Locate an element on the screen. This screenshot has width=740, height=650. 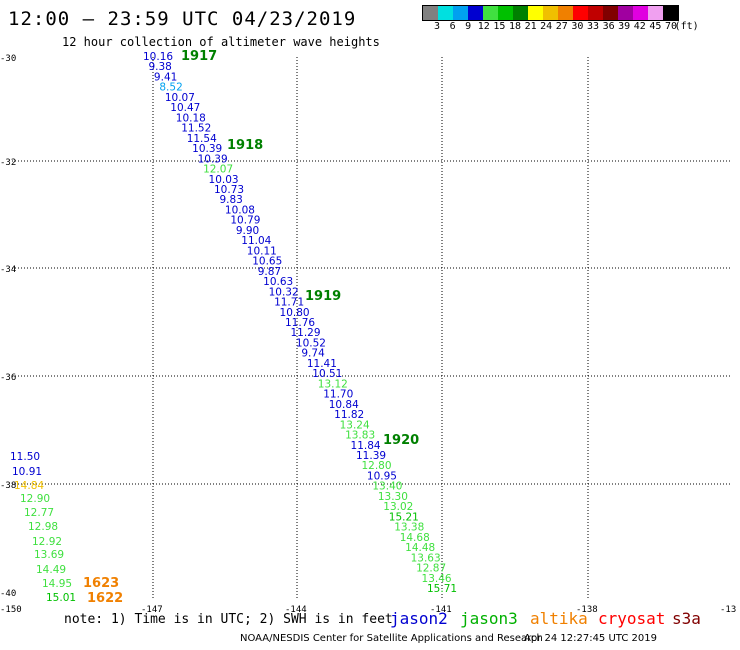
lat-label: -36 is located at coordinates (8, 378).